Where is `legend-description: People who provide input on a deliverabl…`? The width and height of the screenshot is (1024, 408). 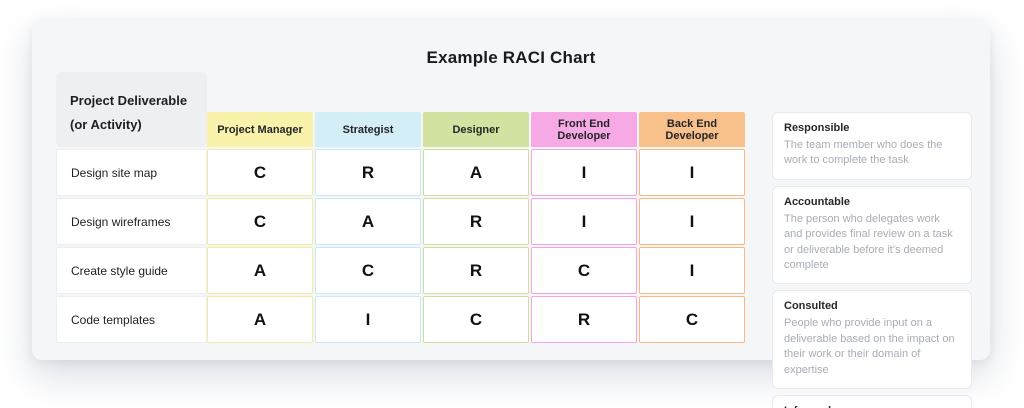 legend-description: People who provide input on a deliverabl… is located at coordinates (869, 346).